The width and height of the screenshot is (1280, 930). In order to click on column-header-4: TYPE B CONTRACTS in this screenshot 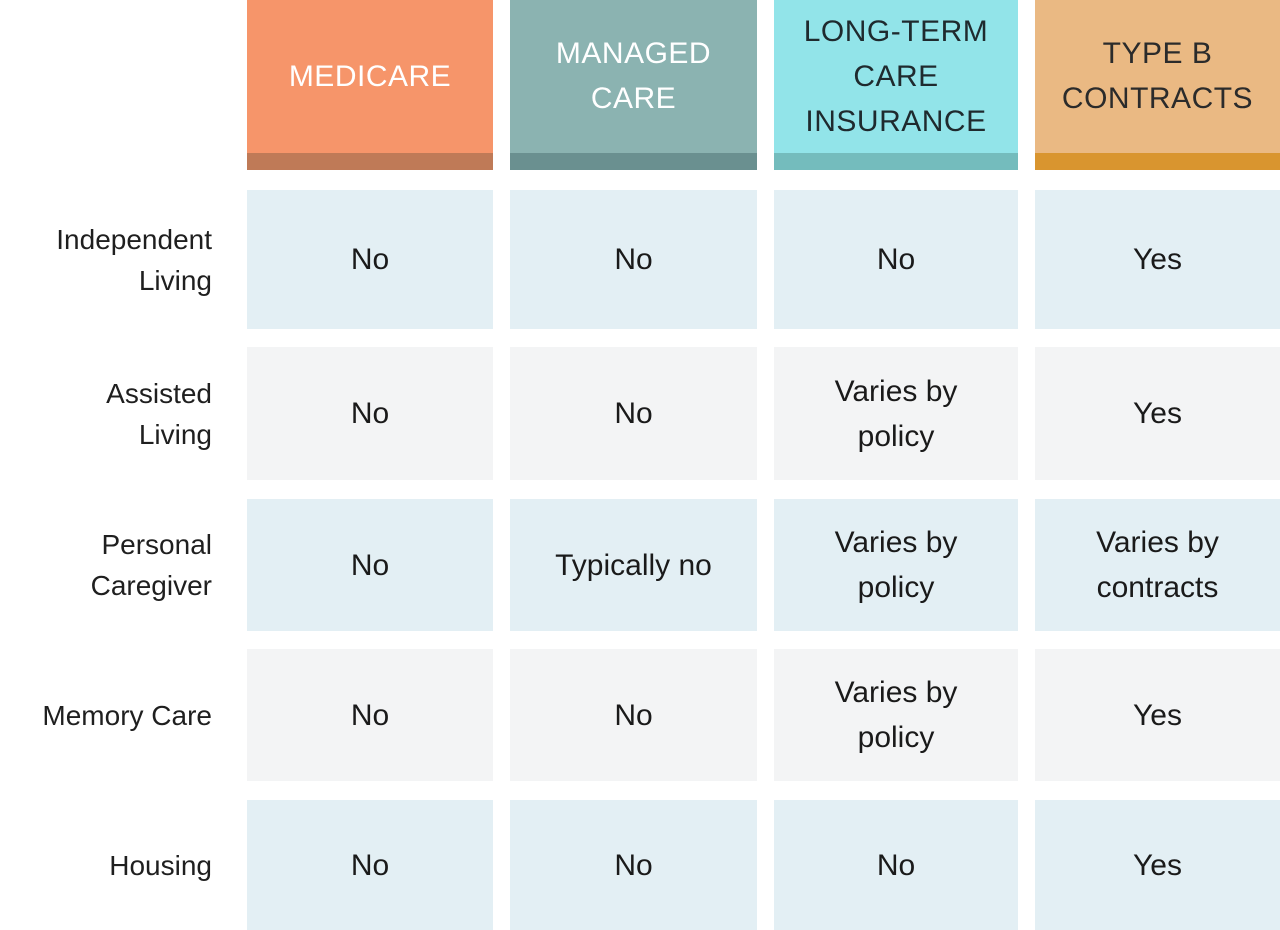, I will do `click(1157, 85)`.